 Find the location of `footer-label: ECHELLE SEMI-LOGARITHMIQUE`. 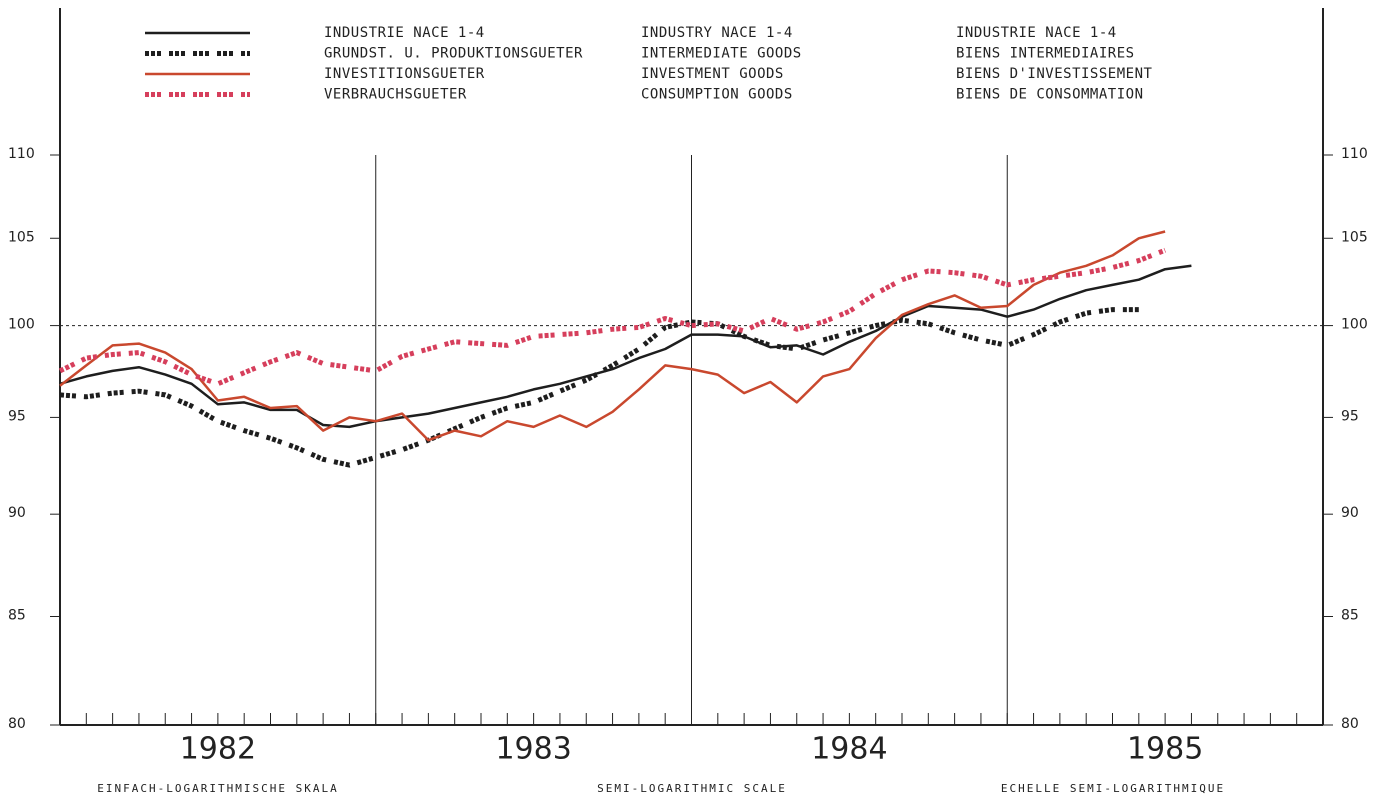

footer-label: ECHELLE SEMI-LOGARITHMIQUE is located at coordinates (1113, 788).